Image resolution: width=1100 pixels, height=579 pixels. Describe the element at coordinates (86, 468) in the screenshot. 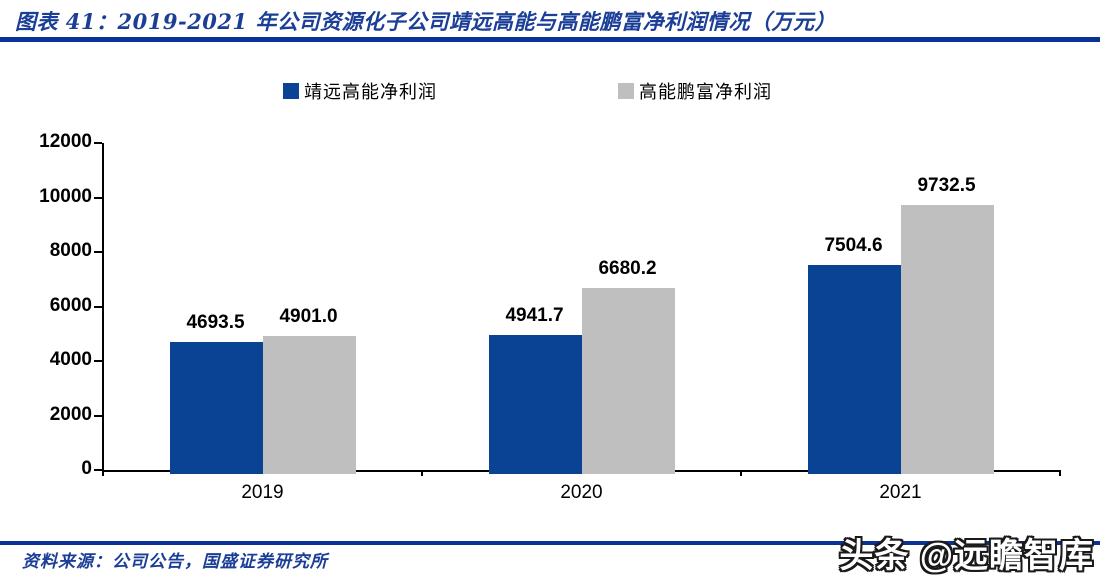

I see `y-tick-label: 0` at that location.